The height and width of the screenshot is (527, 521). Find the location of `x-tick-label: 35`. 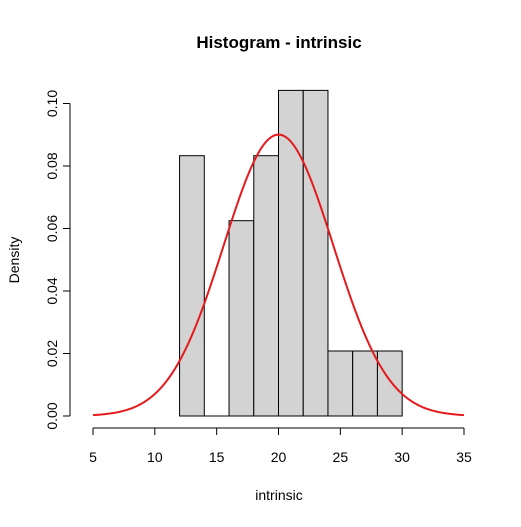

x-tick-label: 35 is located at coordinates (464, 457).